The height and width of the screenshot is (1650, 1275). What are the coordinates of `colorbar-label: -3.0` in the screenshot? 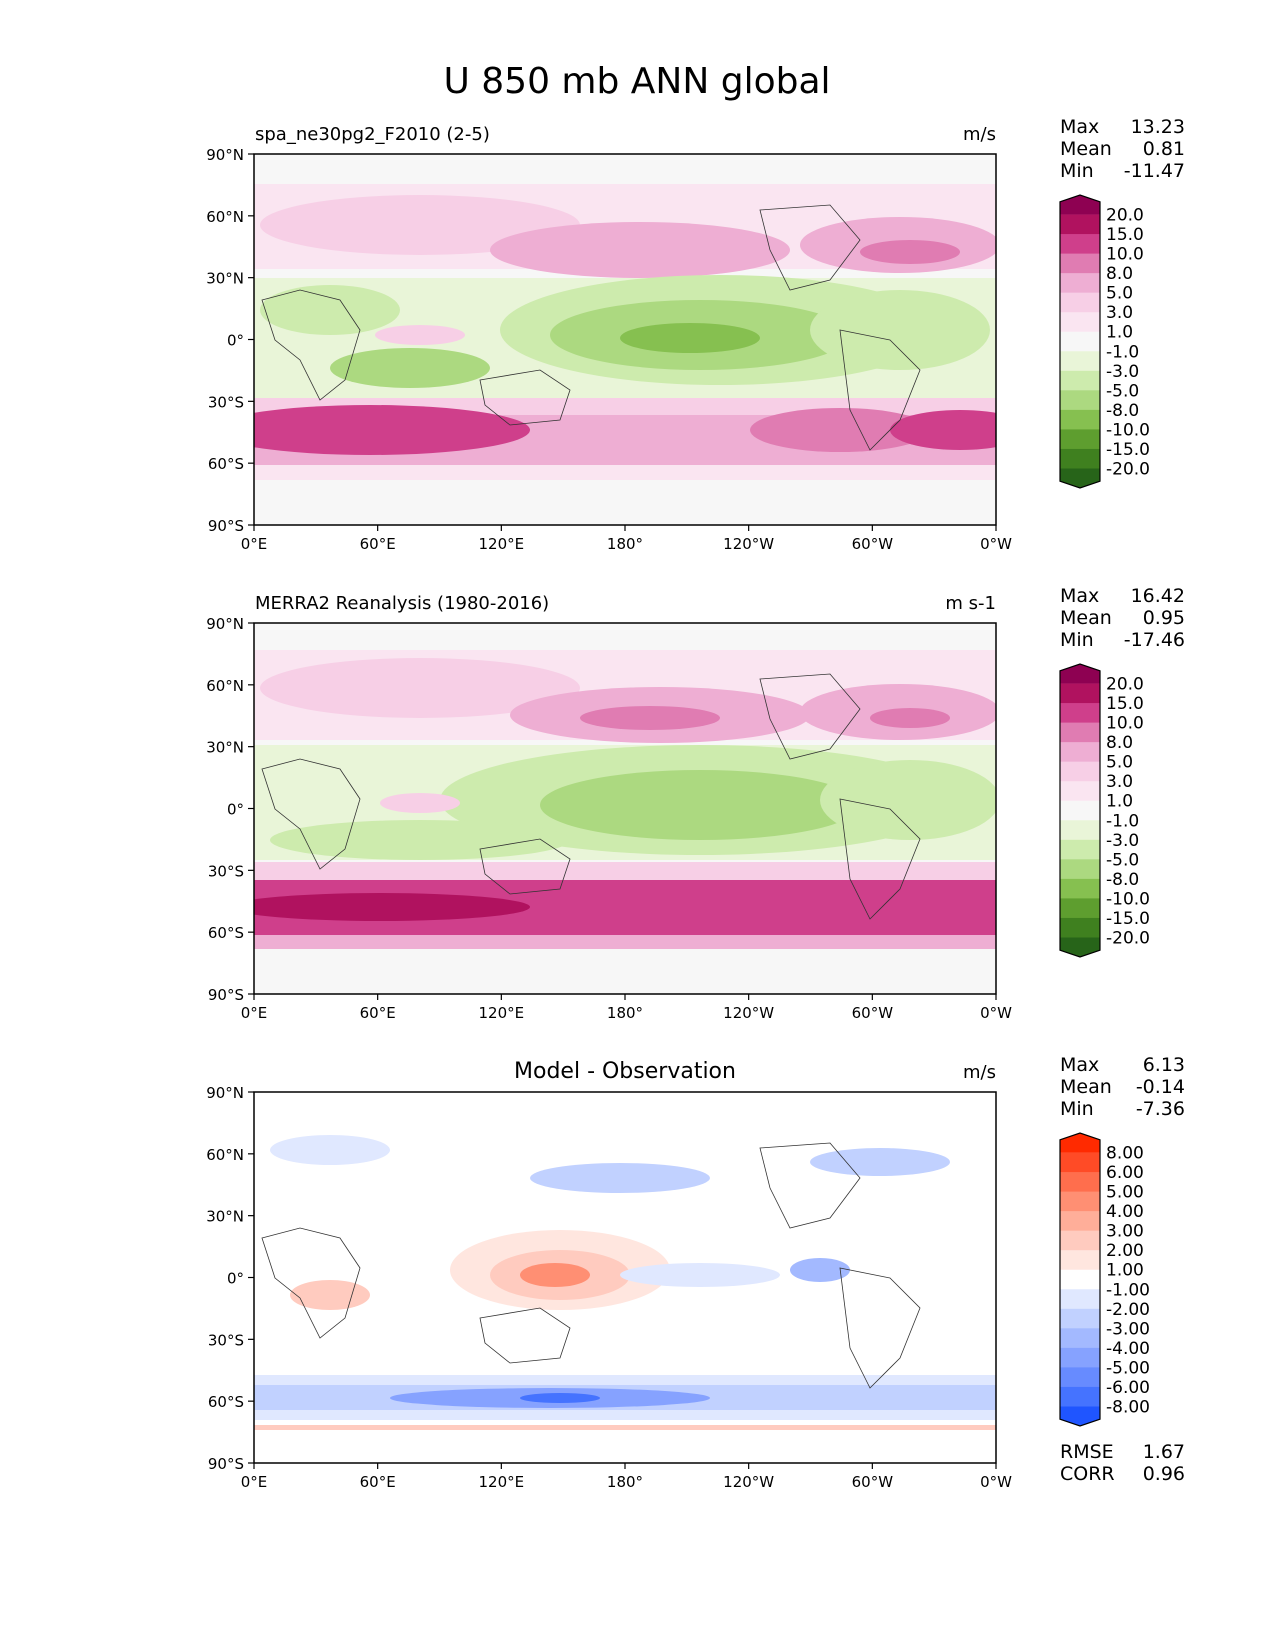 It's located at (1122, 372).